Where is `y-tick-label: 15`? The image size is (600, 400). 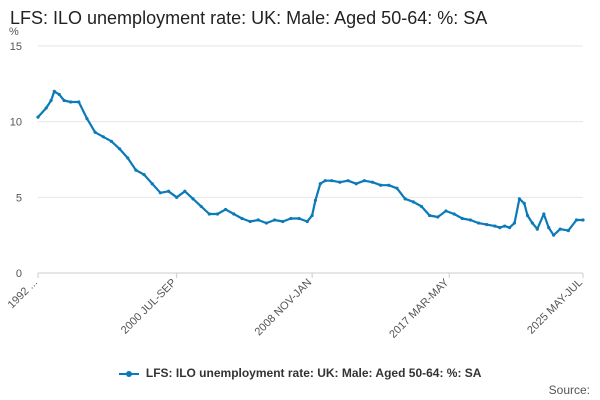
y-tick-label: 15 is located at coordinates (16, 47).